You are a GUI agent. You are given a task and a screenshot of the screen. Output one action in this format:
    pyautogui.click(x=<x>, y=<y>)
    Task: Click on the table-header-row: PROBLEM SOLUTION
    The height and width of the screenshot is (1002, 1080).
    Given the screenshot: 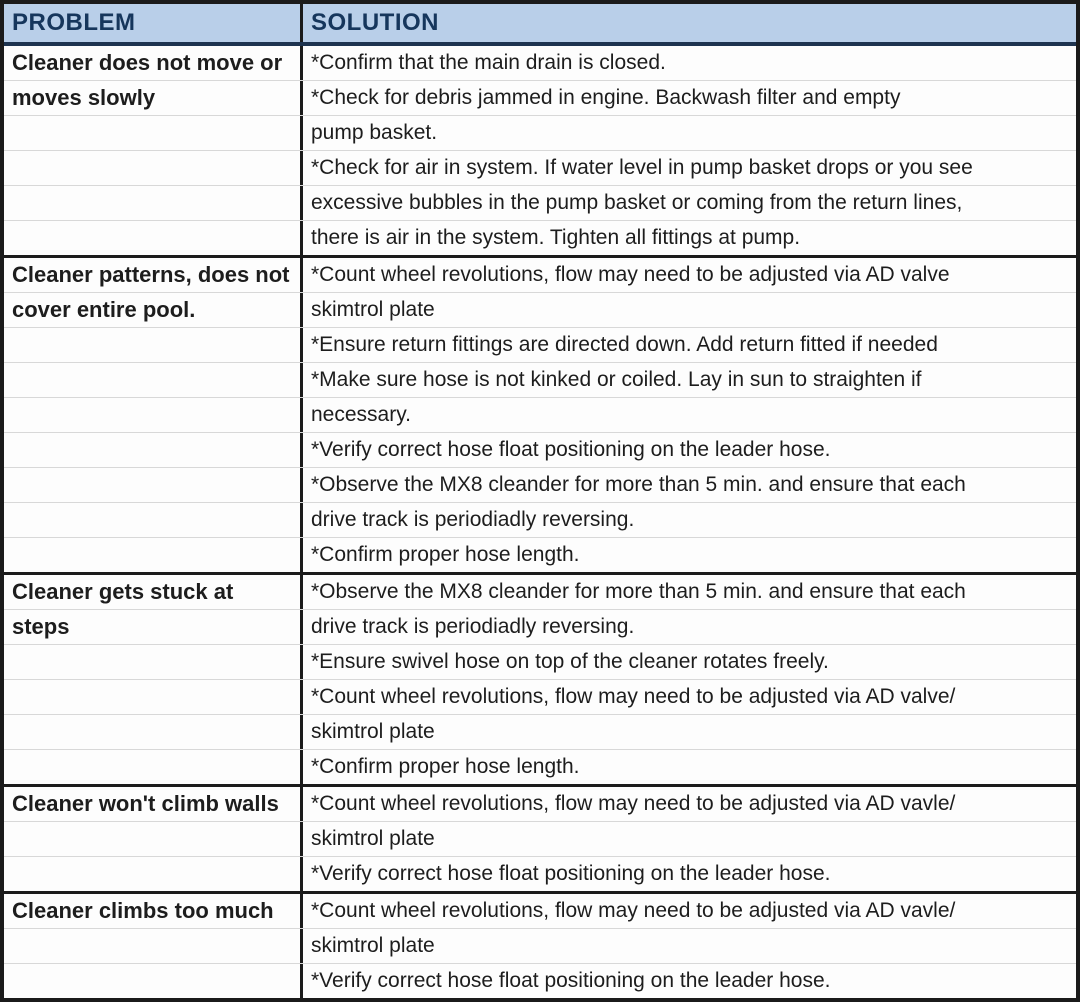 What is the action you would take?
    pyautogui.click(x=540, y=25)
    